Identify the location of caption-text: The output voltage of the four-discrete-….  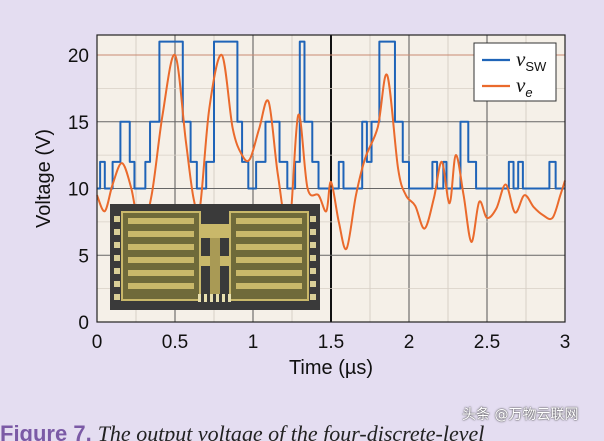
(291, 431).